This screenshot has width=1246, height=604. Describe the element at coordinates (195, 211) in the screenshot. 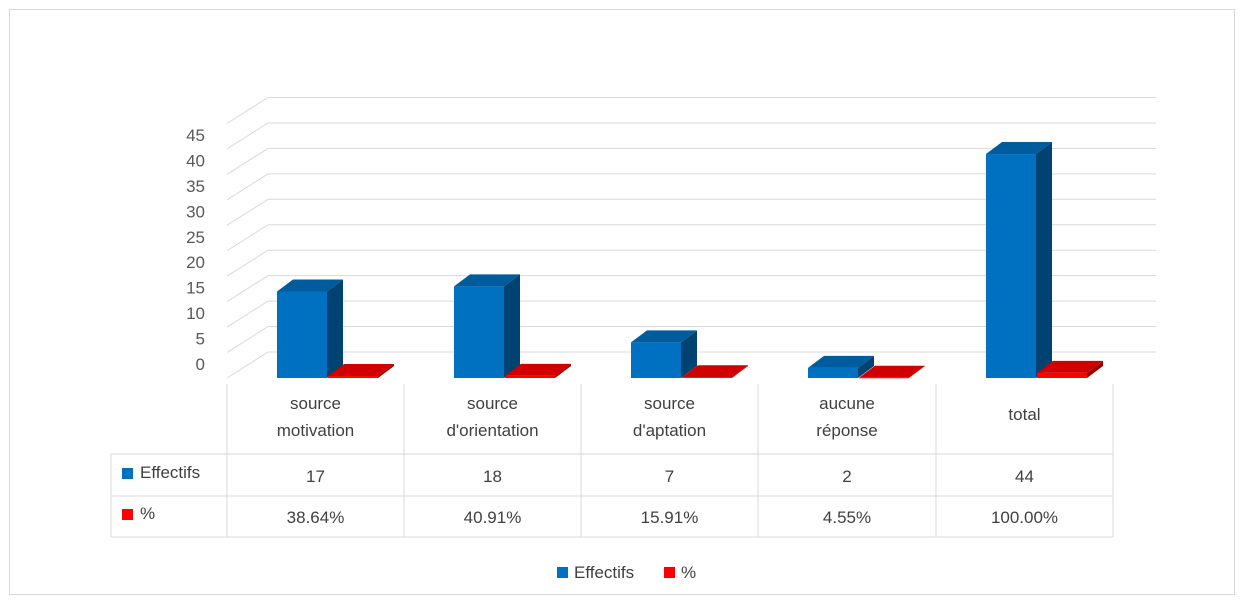

I see `y-tick-label: 30` at that location.